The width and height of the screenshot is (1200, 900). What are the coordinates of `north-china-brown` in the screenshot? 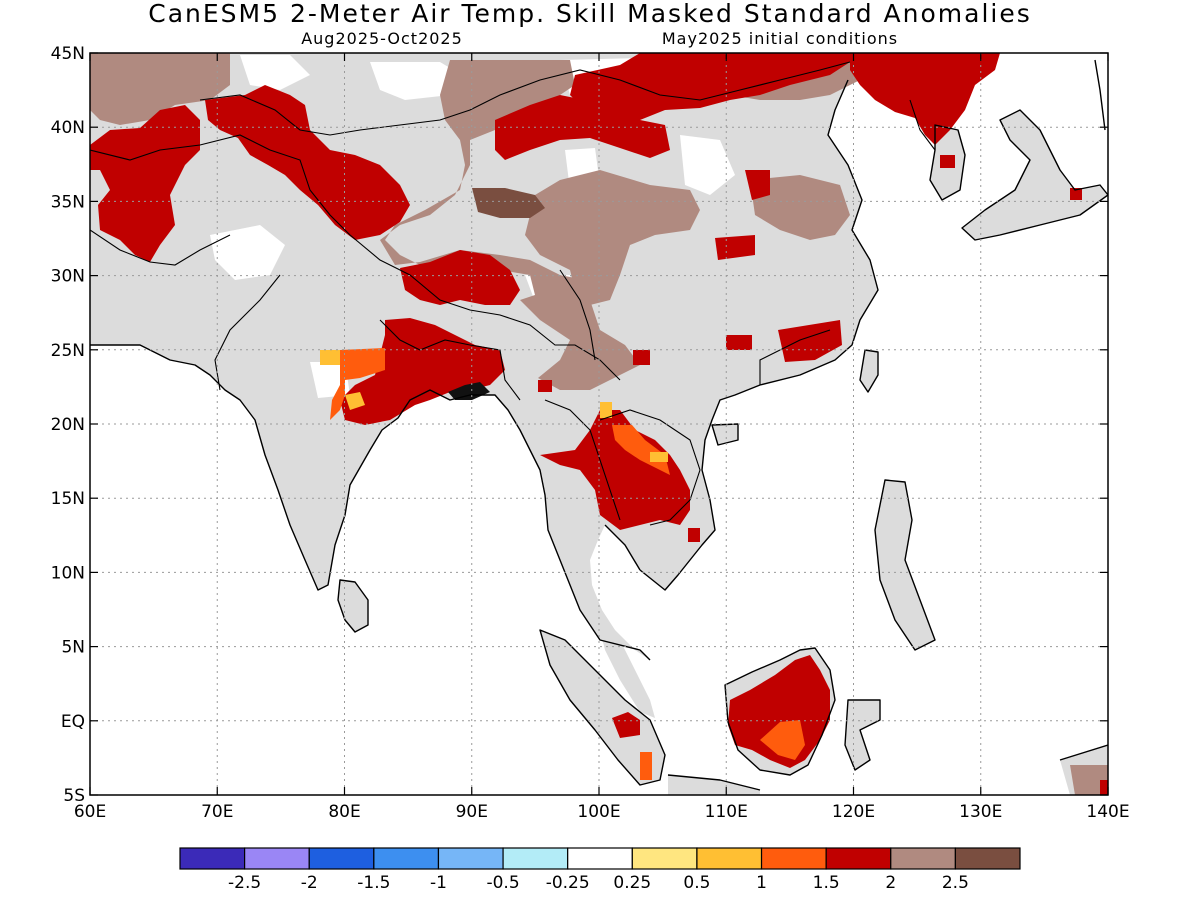 It's located at (612, 237).